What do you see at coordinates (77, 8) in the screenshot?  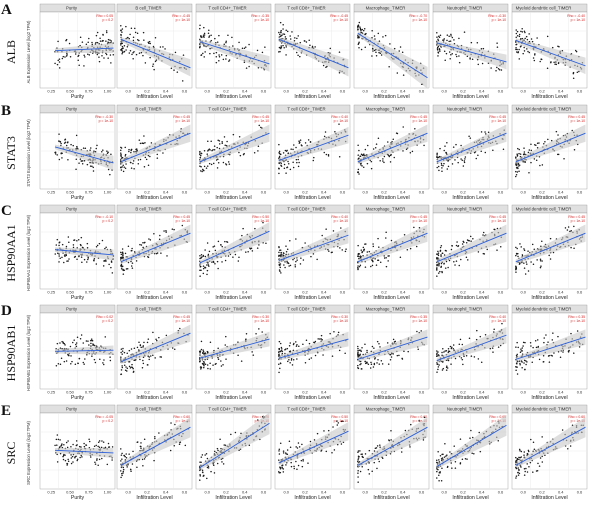 I see `panel-header` at bounding box center [77, 8].